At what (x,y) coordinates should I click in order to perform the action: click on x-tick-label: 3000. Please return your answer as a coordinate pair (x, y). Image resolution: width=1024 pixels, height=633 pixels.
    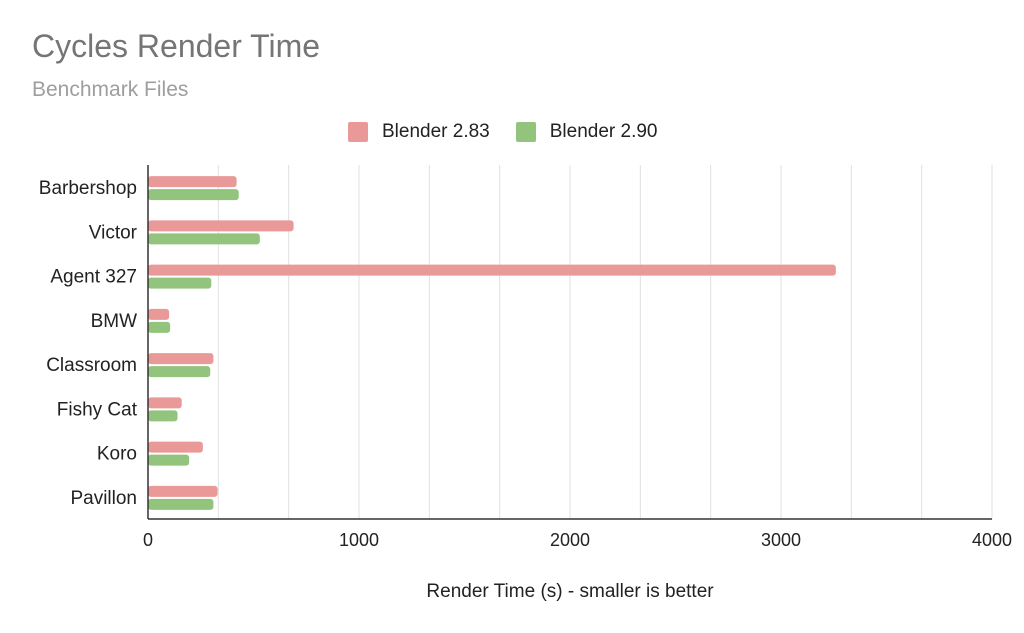
    Looking at the image, I should click on (781, 540).